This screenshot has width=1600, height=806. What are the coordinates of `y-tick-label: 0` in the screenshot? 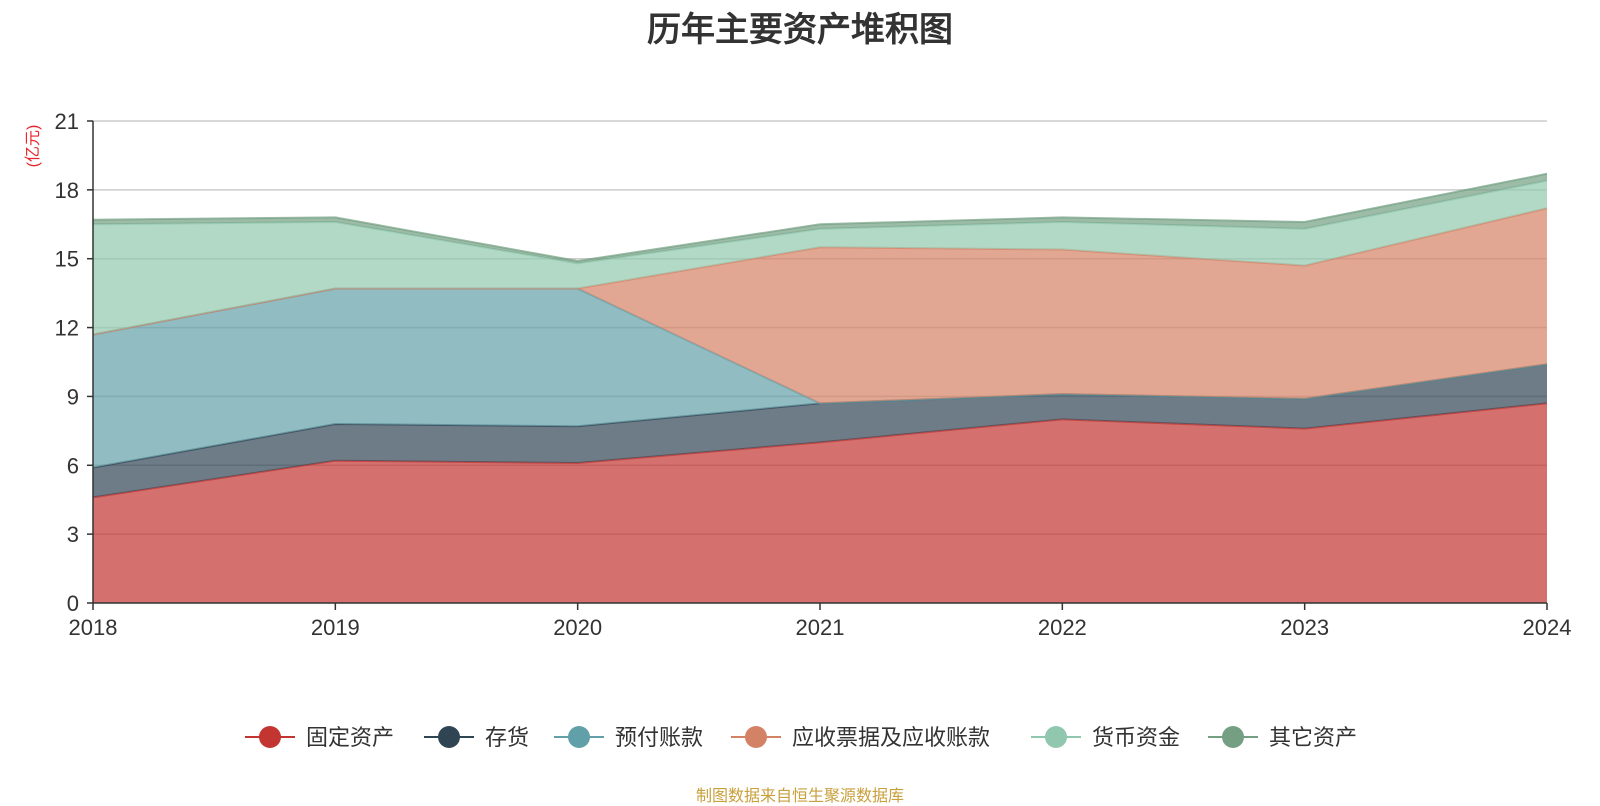 It's located at (73, 603).